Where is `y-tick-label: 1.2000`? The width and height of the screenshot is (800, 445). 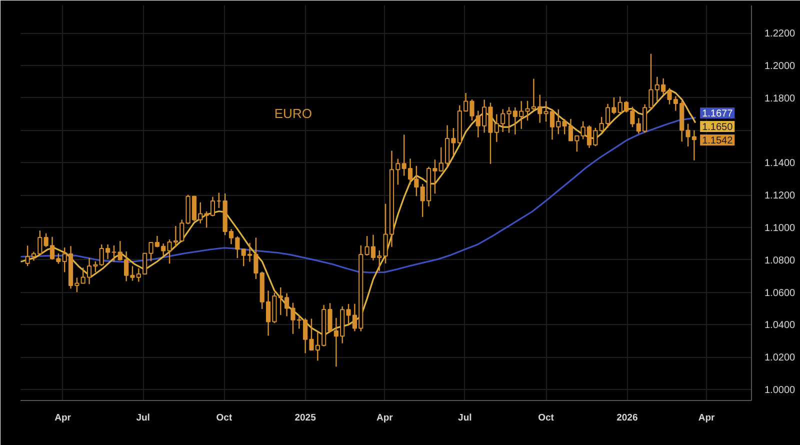
y-tick-label: 1.2000 is located at coordinates (780, 66).